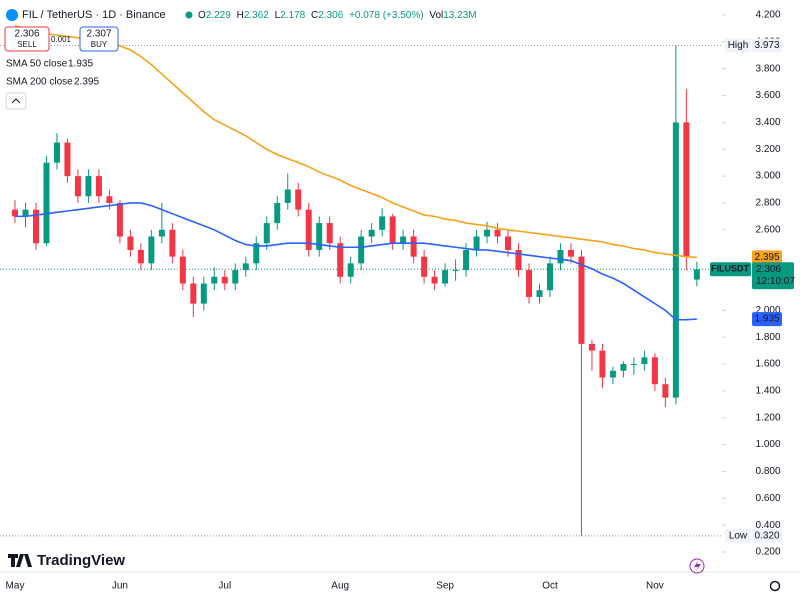  I want to click on x-tick-label: May, so click(15, 586).